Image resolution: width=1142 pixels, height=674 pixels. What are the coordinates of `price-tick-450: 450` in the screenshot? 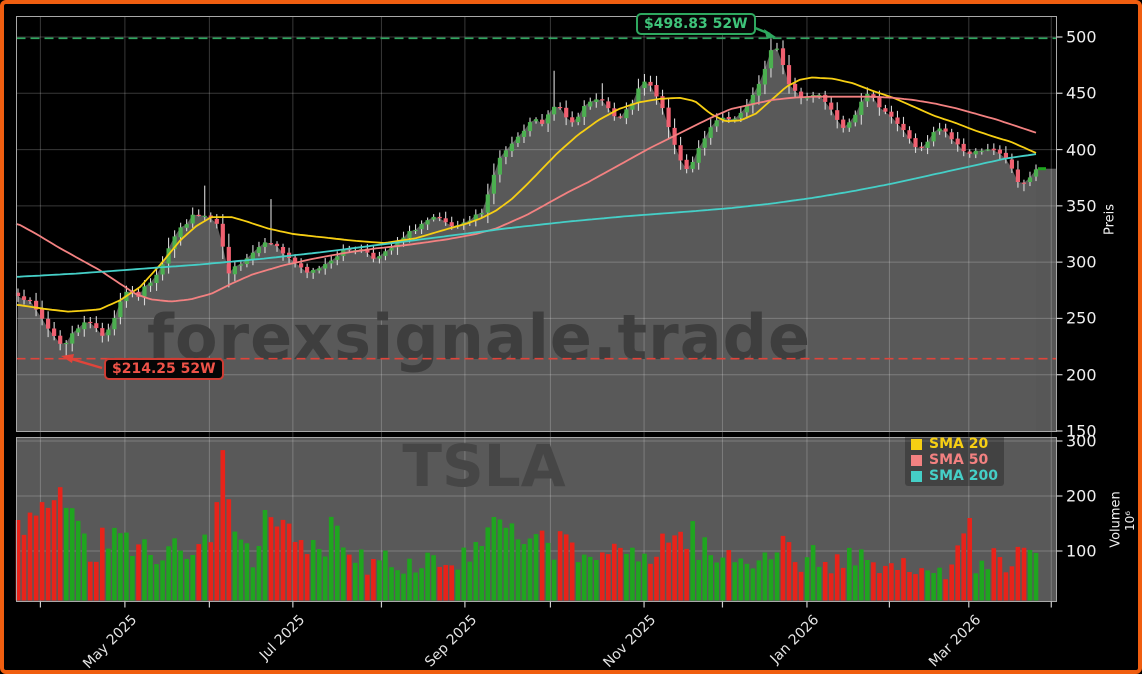 It's located at (1081, 93).